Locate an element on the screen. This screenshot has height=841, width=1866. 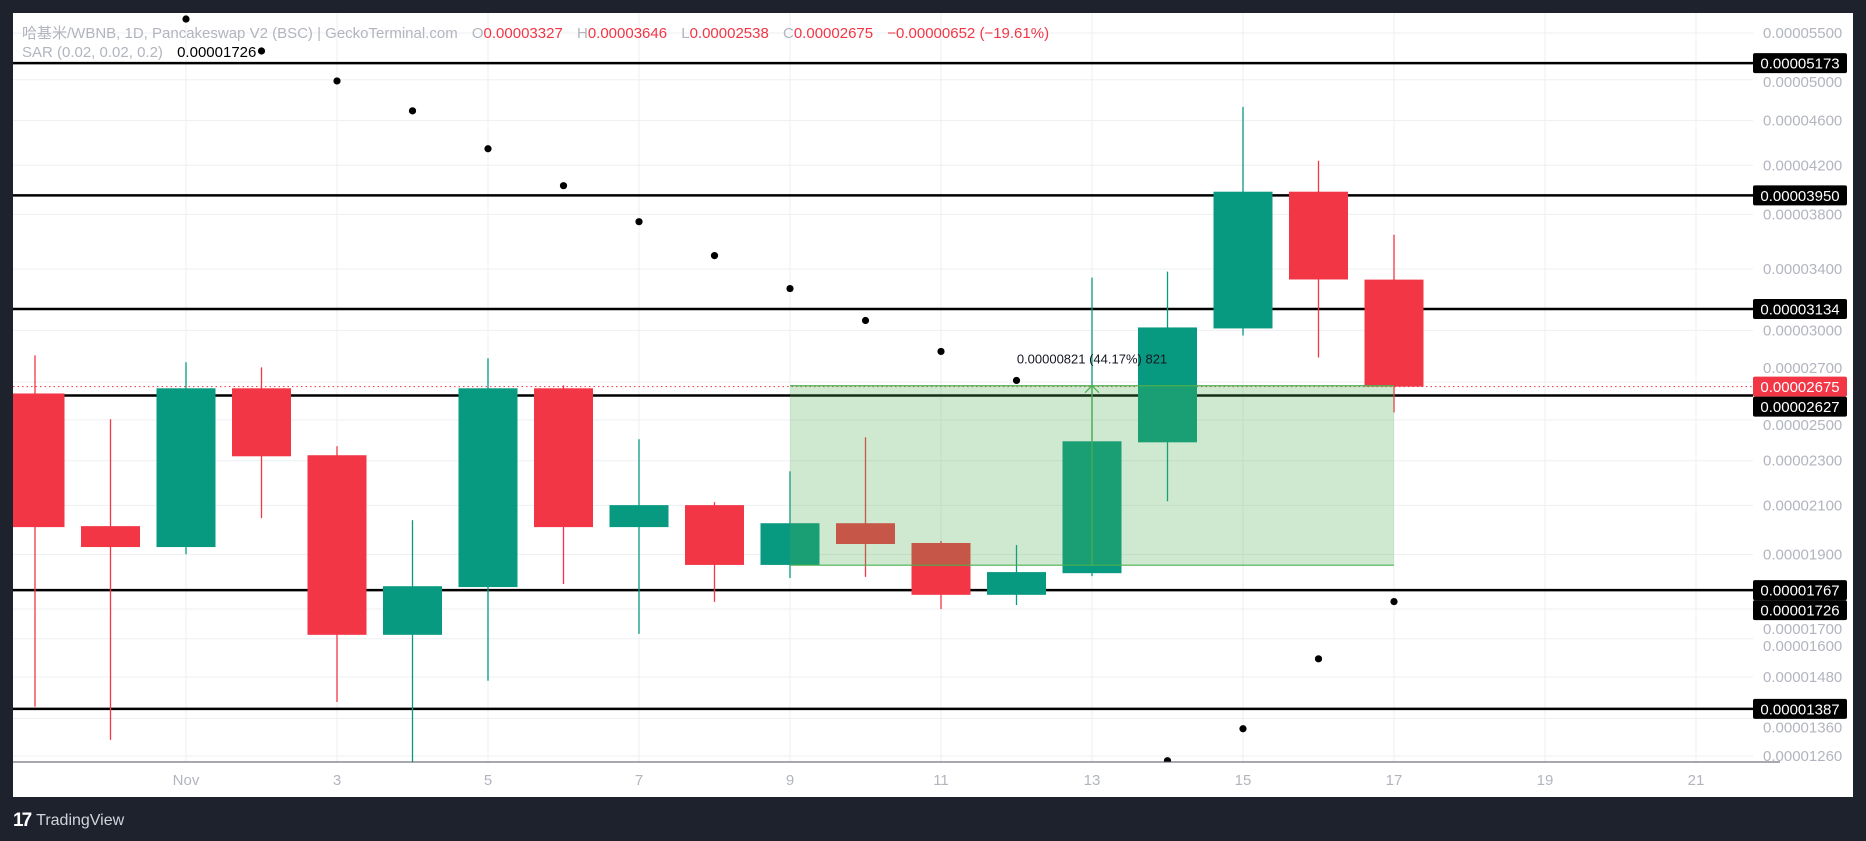
low-value: 0.00002538 is located at coordinates (729, 33).